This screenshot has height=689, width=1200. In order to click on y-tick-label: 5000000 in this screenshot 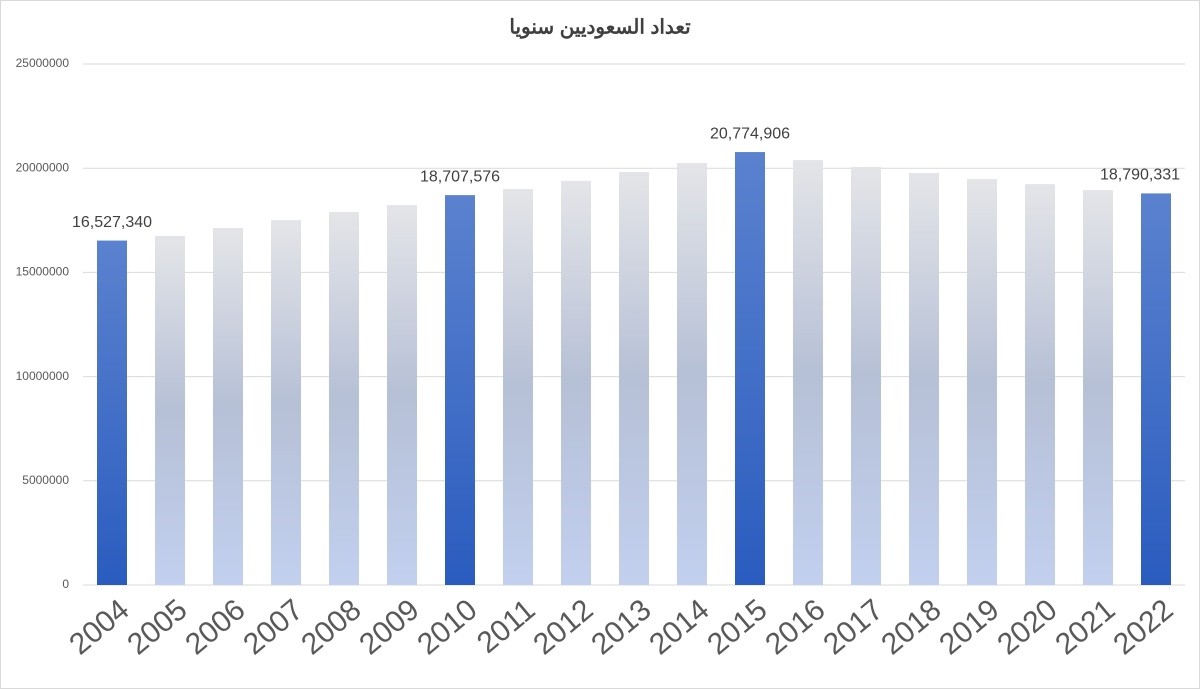, I will do `click(45, 480)`.